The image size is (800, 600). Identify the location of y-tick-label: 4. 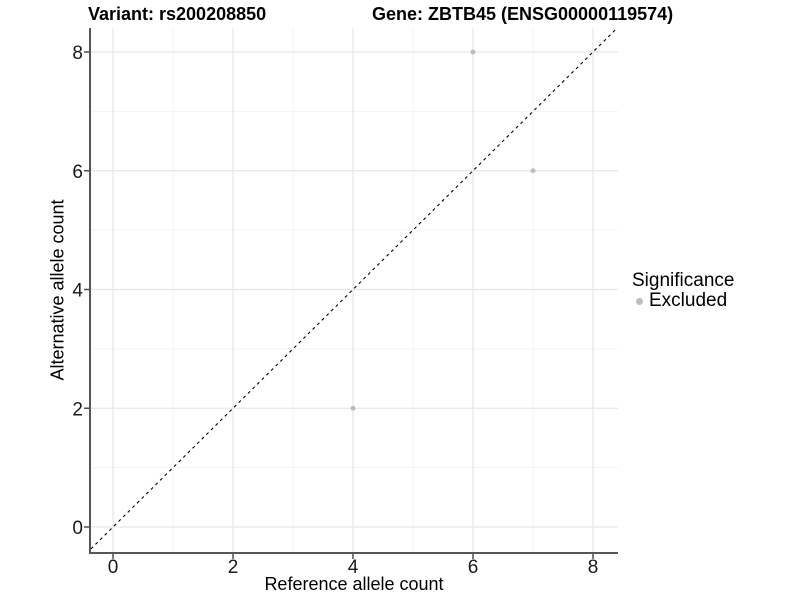
(77, 291).